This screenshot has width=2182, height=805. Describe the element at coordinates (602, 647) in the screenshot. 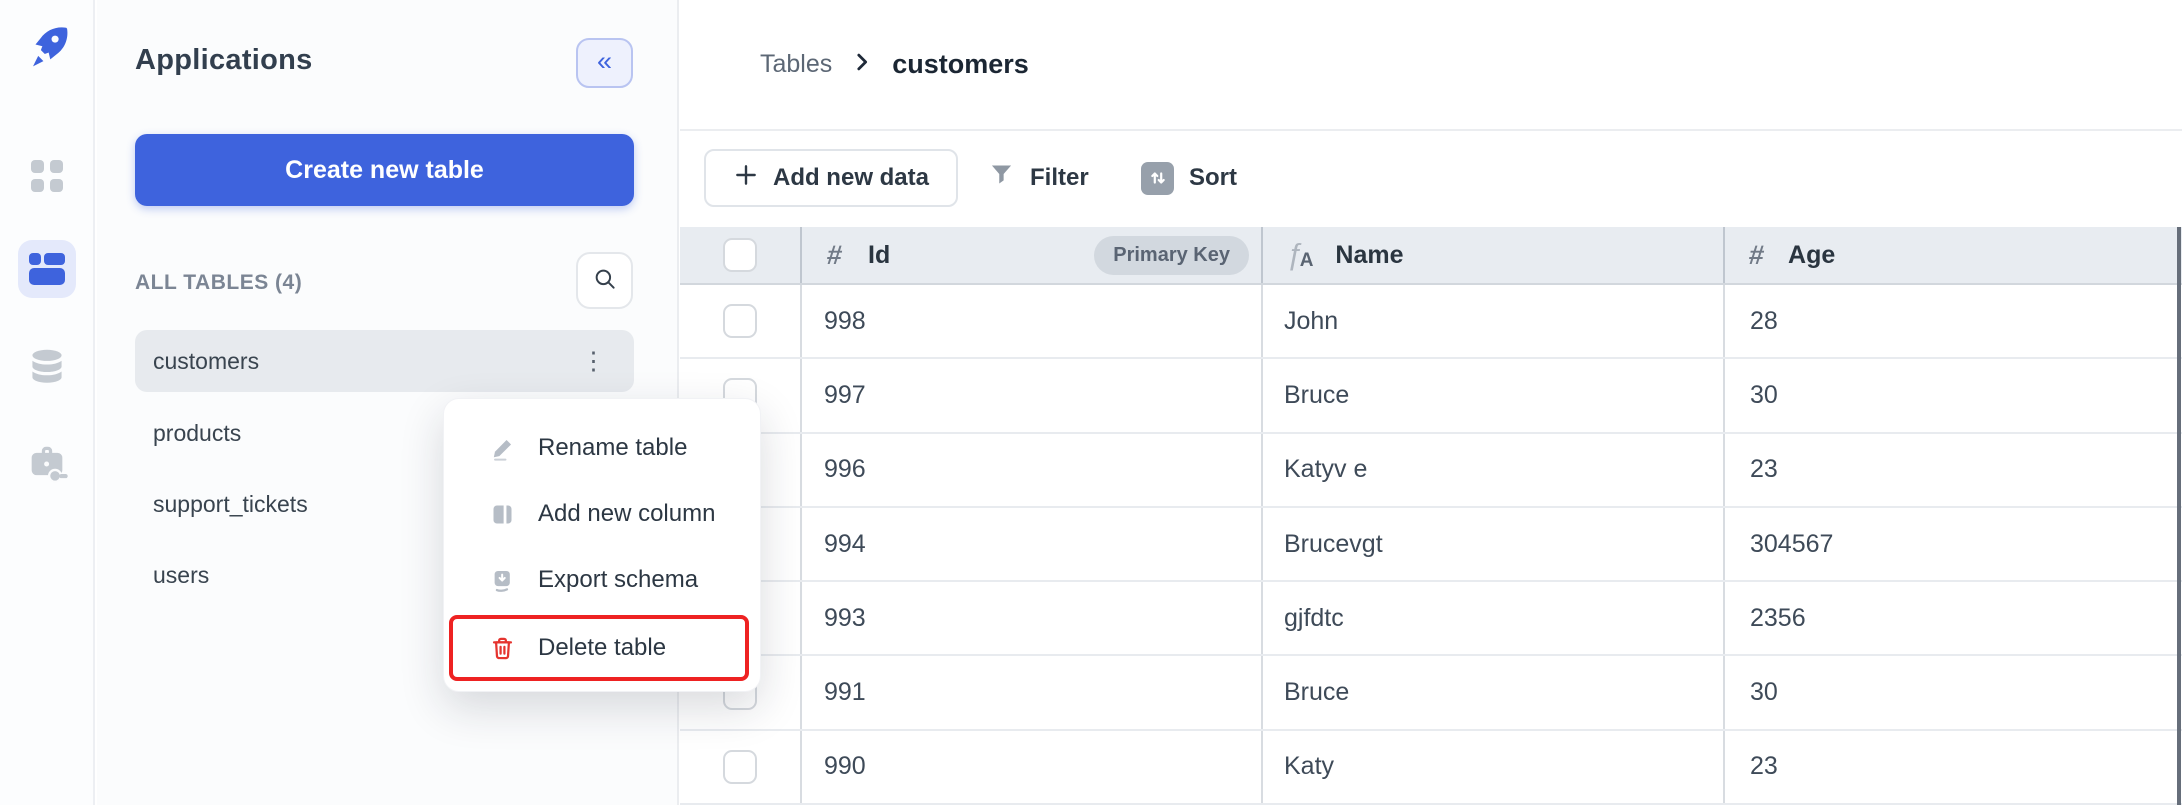

I see `menu-item-label: Delete table` at that location.